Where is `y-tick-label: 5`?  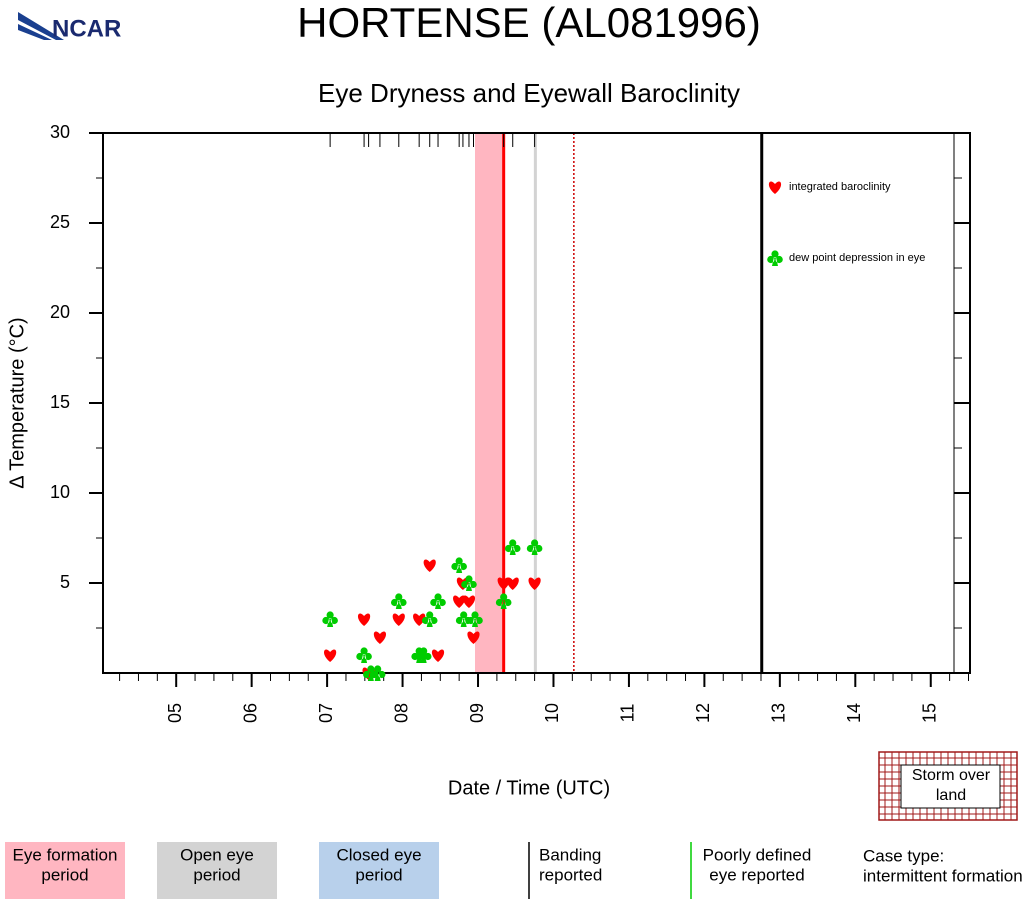 y-tick-label: 5 is located at coordinates (65, 582).